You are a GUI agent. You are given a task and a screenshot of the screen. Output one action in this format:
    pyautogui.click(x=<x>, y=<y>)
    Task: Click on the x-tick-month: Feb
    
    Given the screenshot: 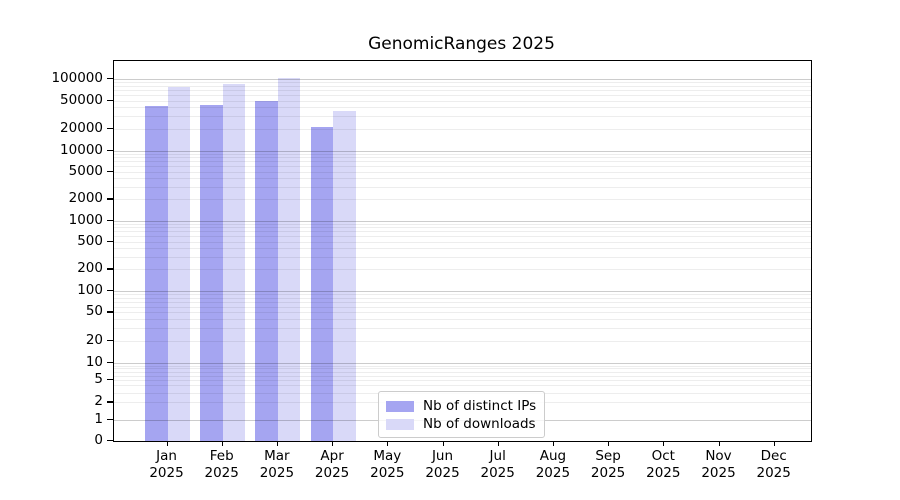 What is the action you would take?
    pyautogui.click(x=221, y=456)
    